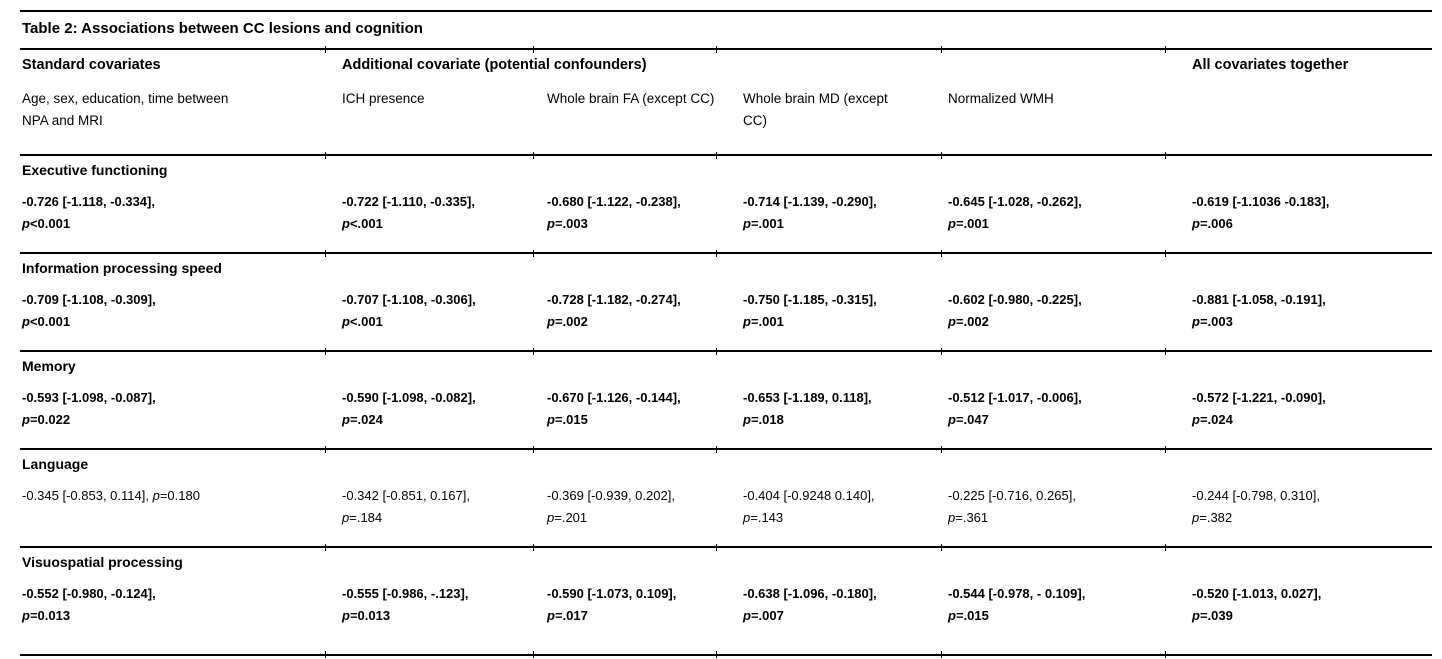  What do you see at coordinates (408, 212) in the screenshot?
I see `cell-executive-functioning-ich-presence: -0.722 [-1.110, -0.335], p<.001` at bounding box center [408, 212].